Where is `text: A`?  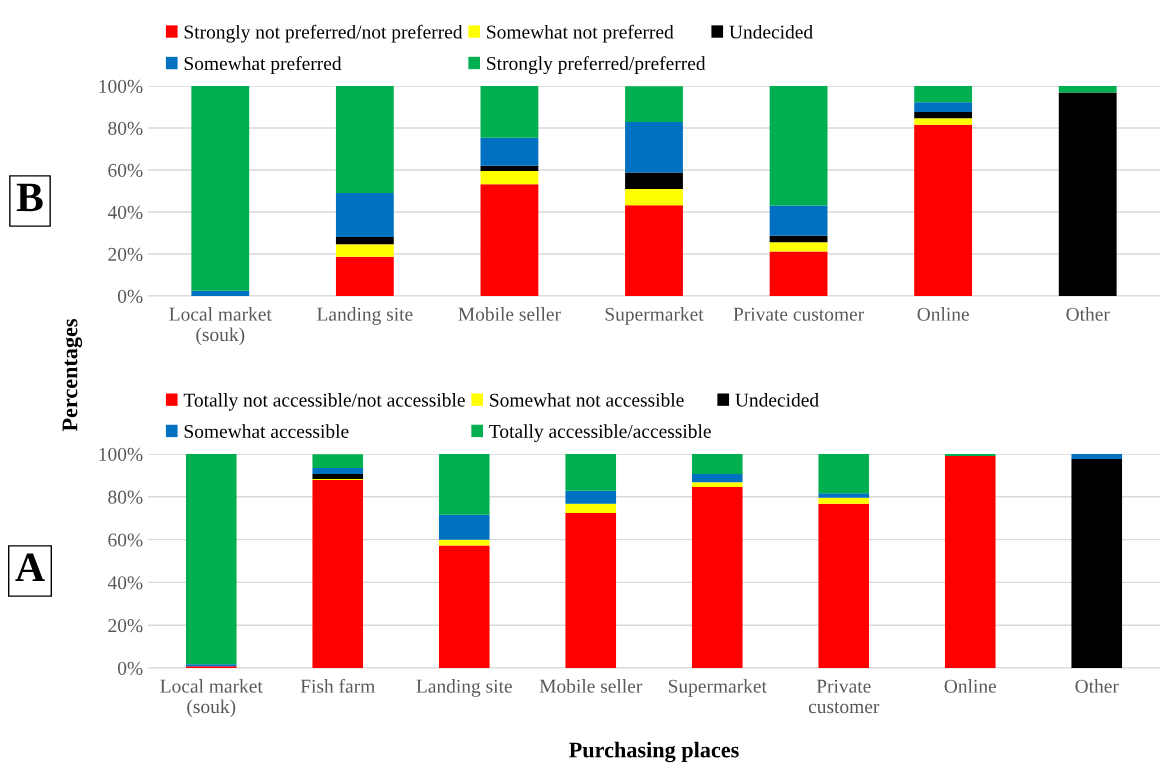
text: A is located at coordinates (30, 567).